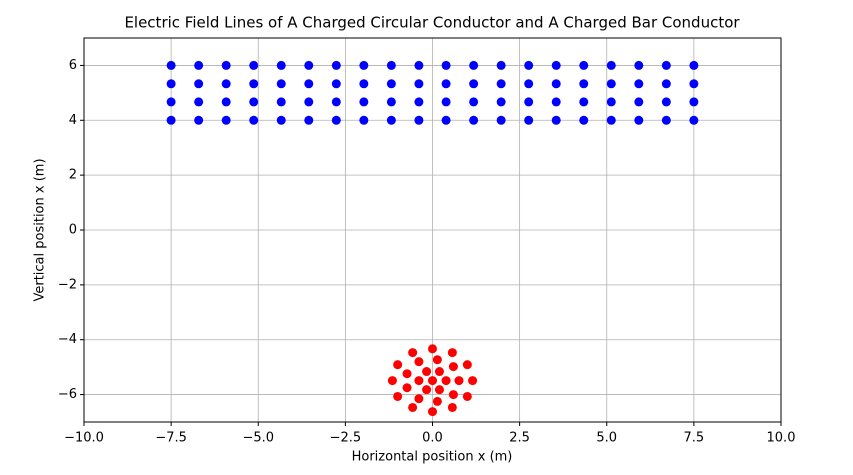  What do you see at coordinates (73, 120) in the screenshot?
I see `y-tick-label: 4` at bounding box center [73, 120].